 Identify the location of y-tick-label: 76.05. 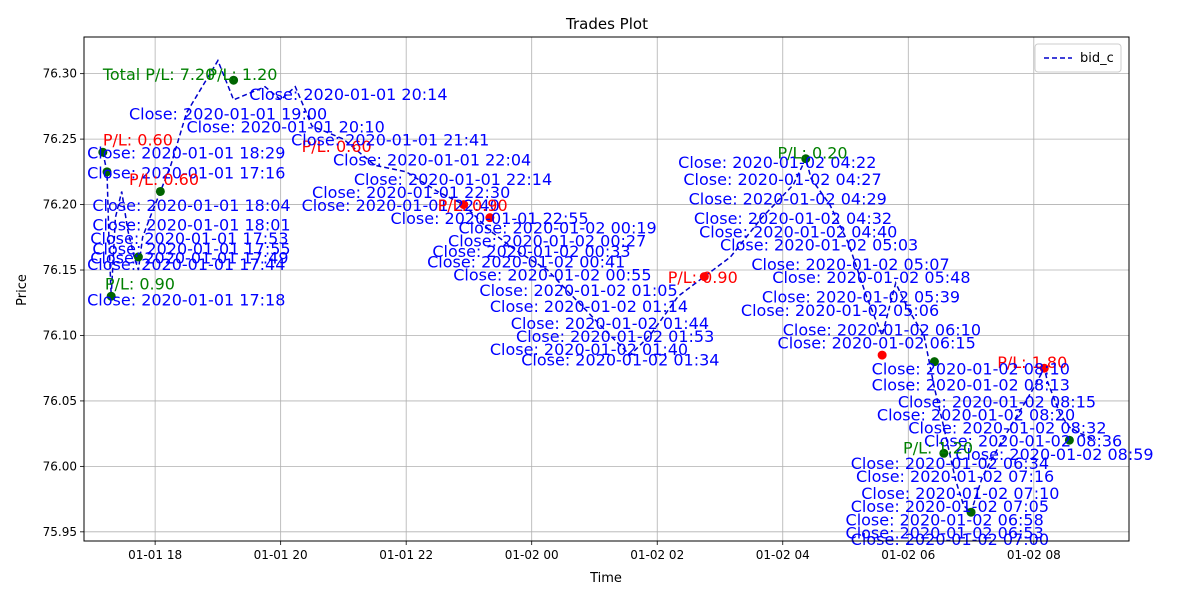
(60, 401).